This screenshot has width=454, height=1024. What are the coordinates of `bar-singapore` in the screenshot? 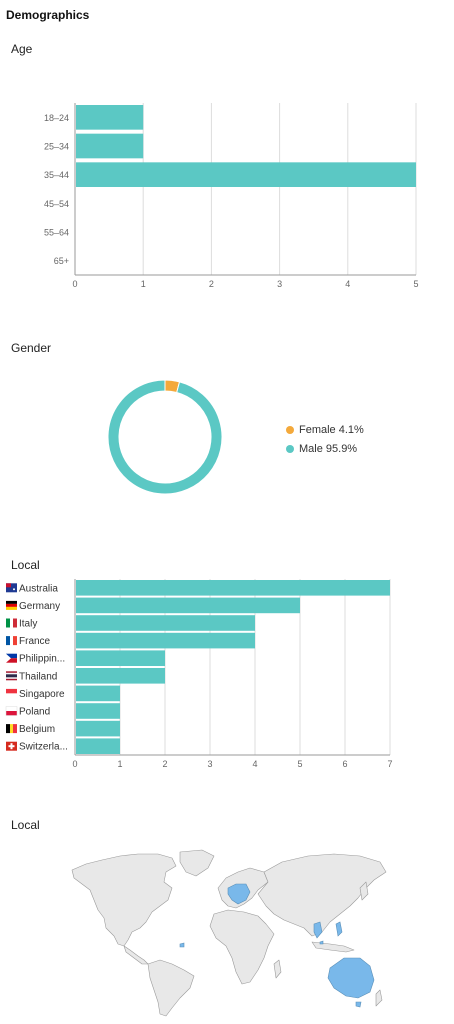 It's located at (98, 693).